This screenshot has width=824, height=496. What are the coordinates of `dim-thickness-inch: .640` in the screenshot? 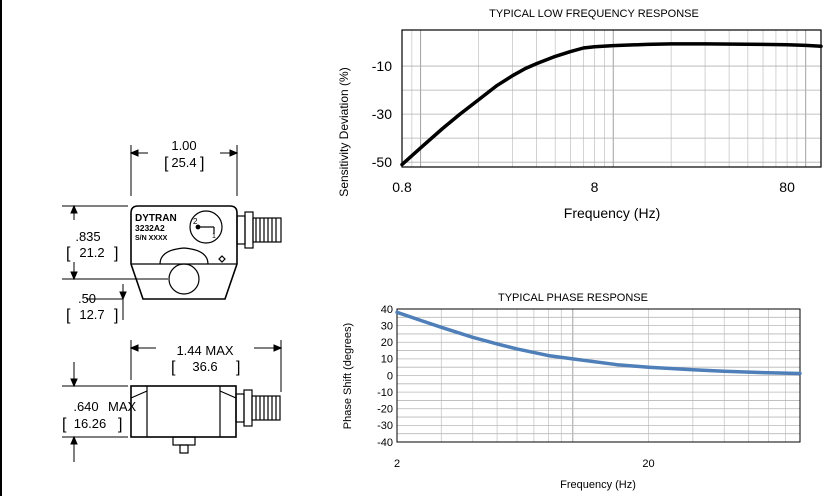 It's located at (85, 406).